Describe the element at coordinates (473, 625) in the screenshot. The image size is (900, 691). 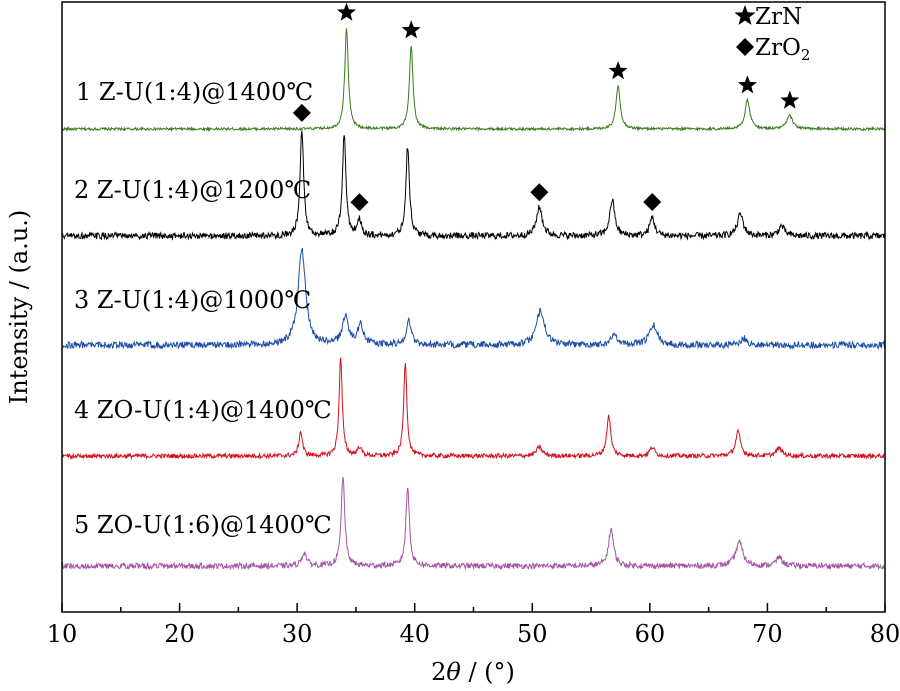
I see `x-axis: 10 20 30 40 50 60 70 80` at that location.